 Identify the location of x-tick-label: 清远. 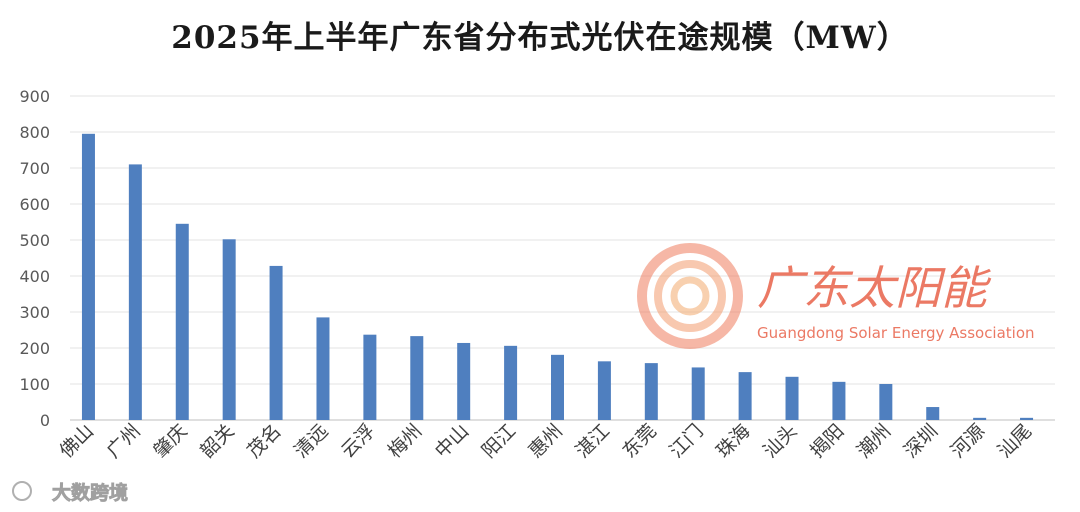
(311, 441).